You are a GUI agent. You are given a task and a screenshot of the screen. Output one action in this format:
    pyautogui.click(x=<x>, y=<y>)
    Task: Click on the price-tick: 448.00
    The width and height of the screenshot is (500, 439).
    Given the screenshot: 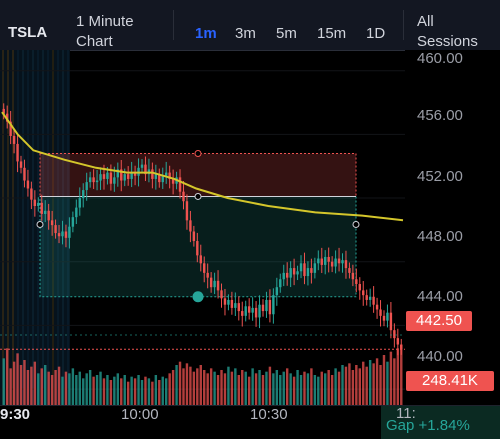 What is the action you would take?
    pyautogui.click(x=440, y=236)
    